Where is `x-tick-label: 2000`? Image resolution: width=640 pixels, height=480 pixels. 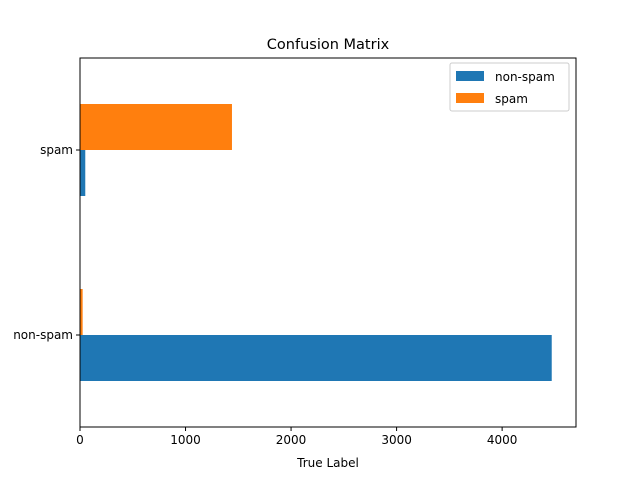 x-tick-label: 2000 is located at coordinates (291, 440).